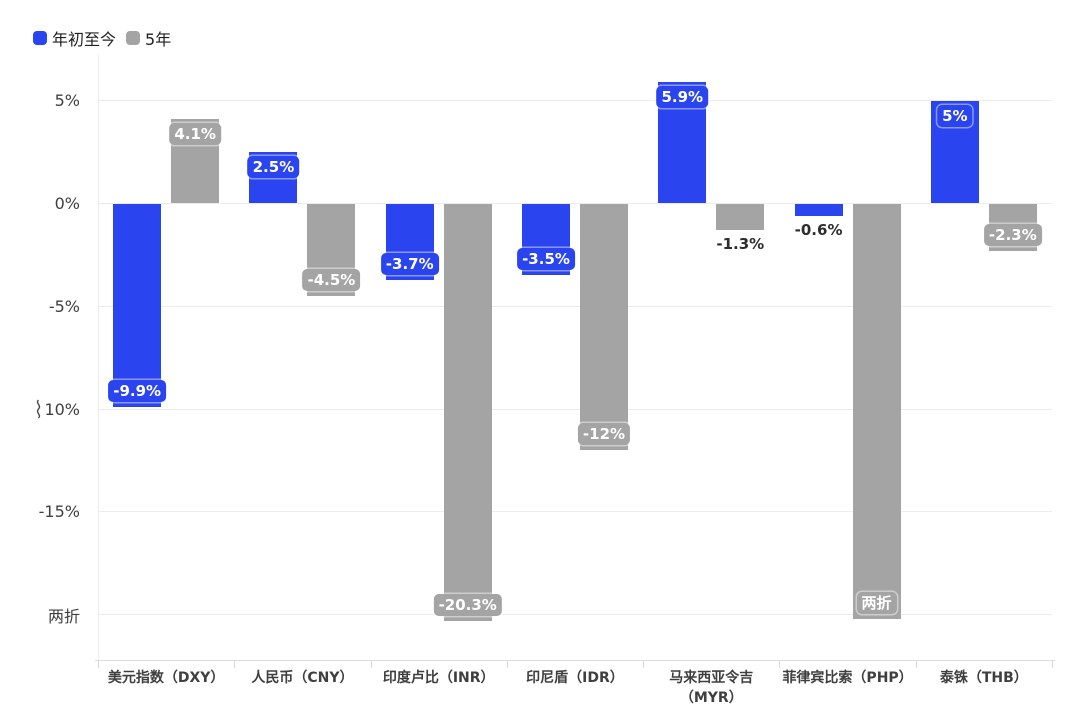 Image resolution: width=1080 pixels, height=726 pixels. Describe the element at coordinates (575, 306) in the screenshot. I see `gridline--5` at that location.